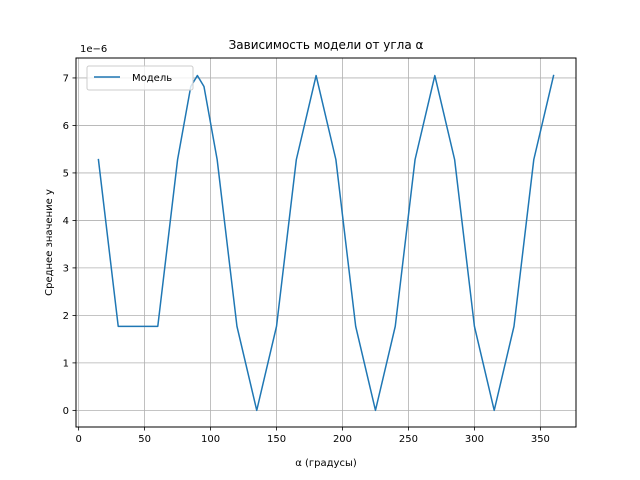 This screenshot has width=640, height=480. Describe the element at coordinates (540, 439) in the screenshot. I see `x-tick-label: 350` at that location.